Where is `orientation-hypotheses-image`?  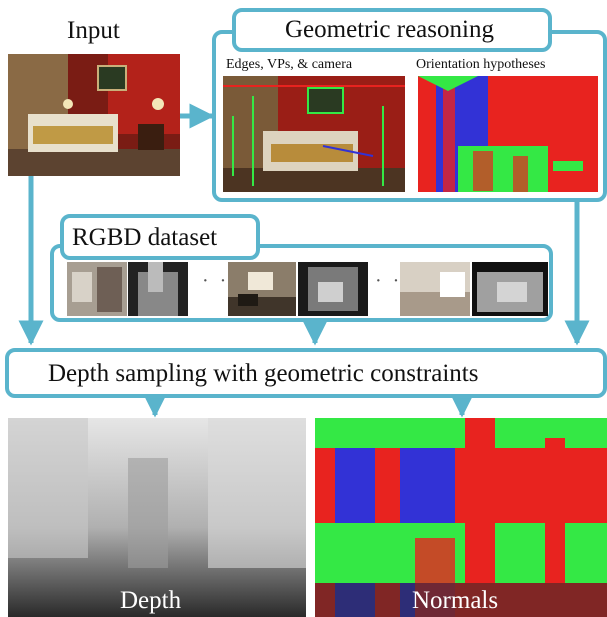
orientation-hypotheses-image is located at coordinates (508, 134).